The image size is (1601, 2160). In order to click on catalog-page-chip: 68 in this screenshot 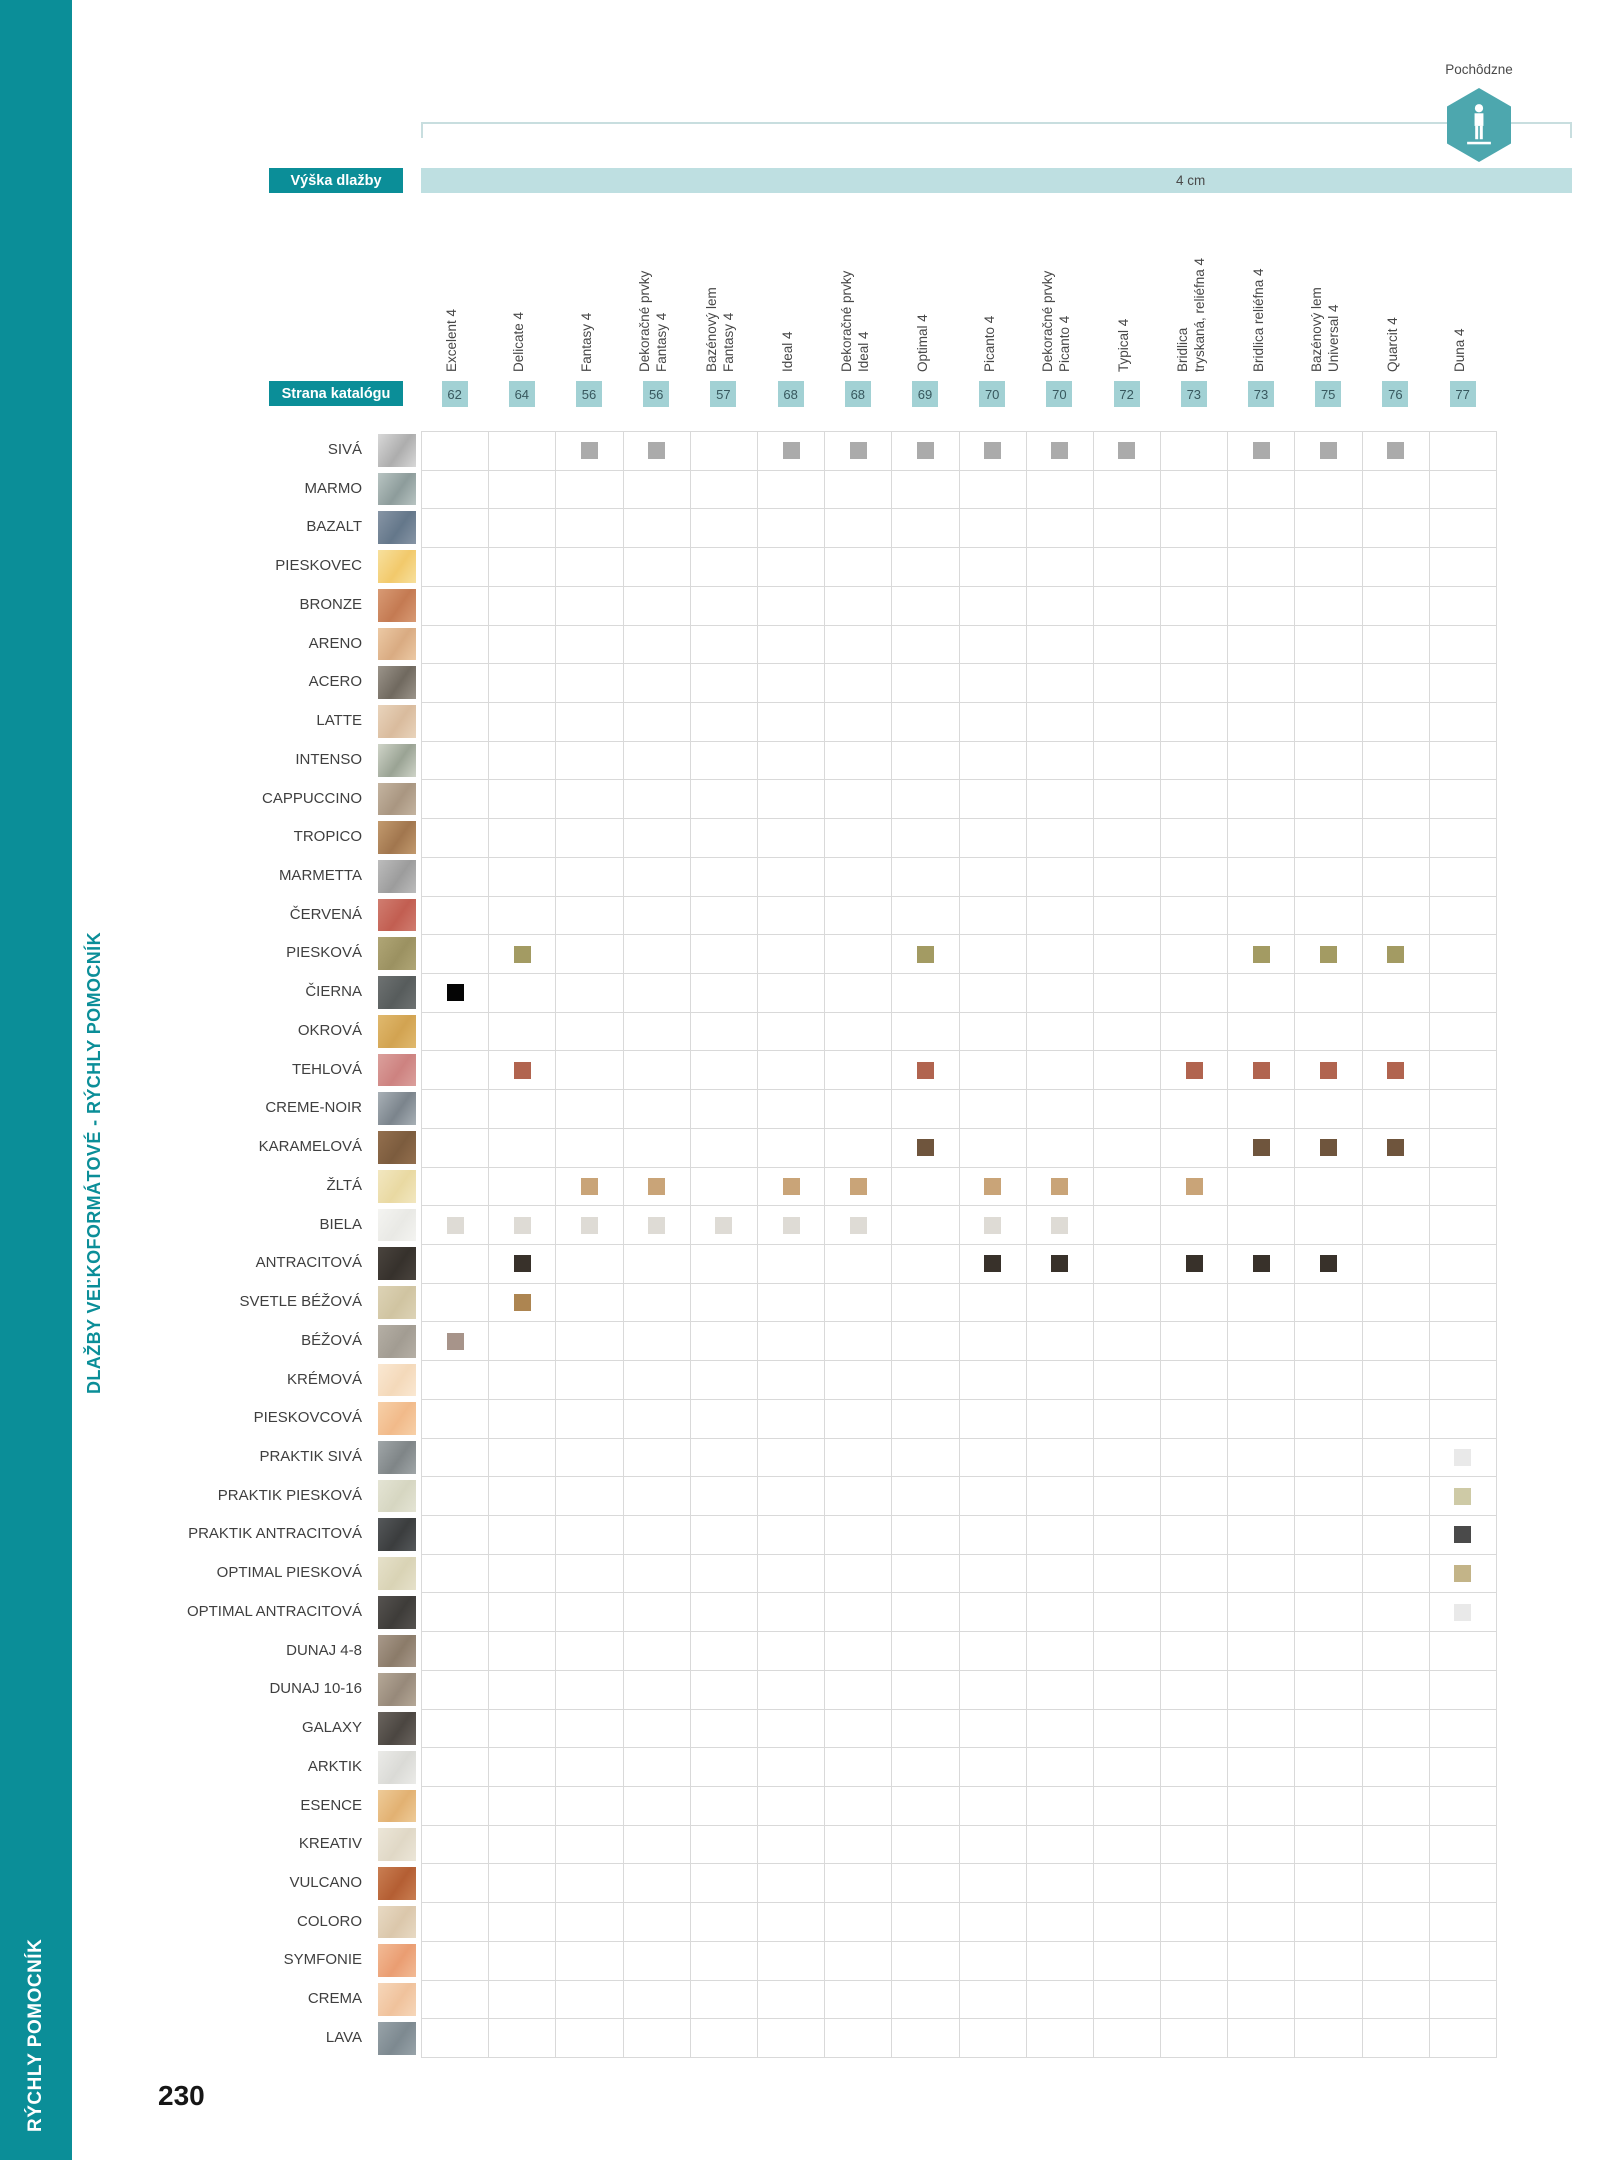, I will do `click(857, 394)`.